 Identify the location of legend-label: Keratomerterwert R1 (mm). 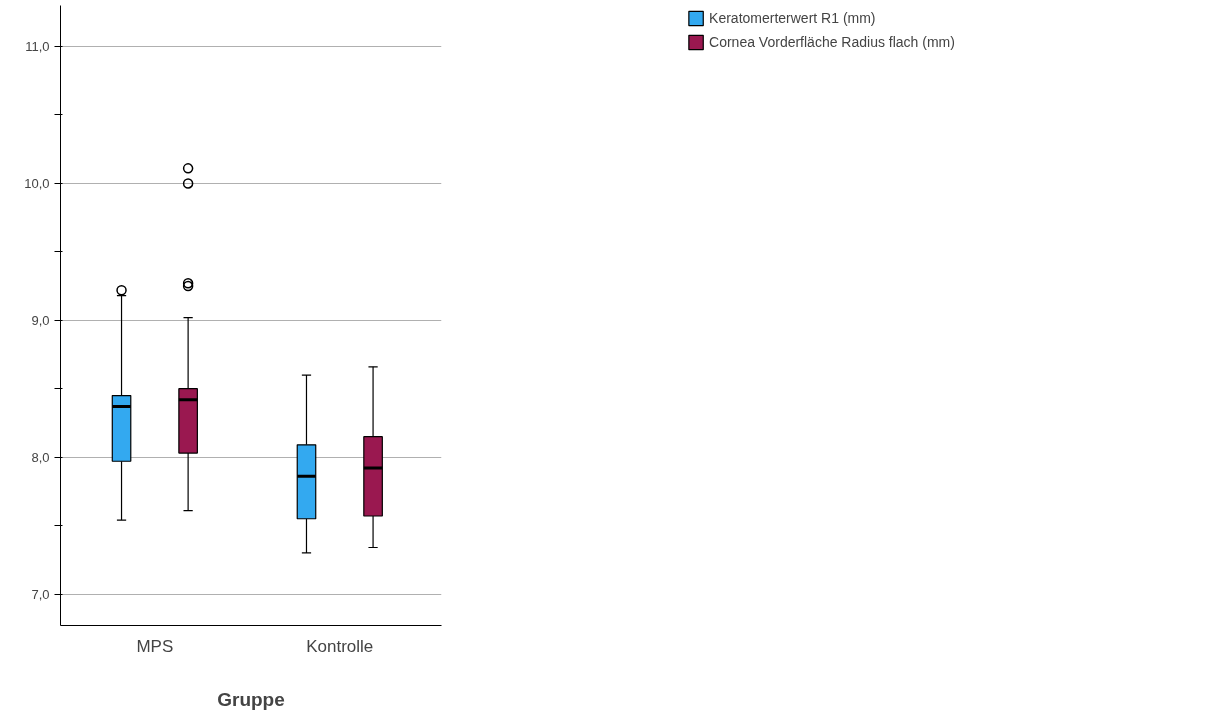
(792, 18).